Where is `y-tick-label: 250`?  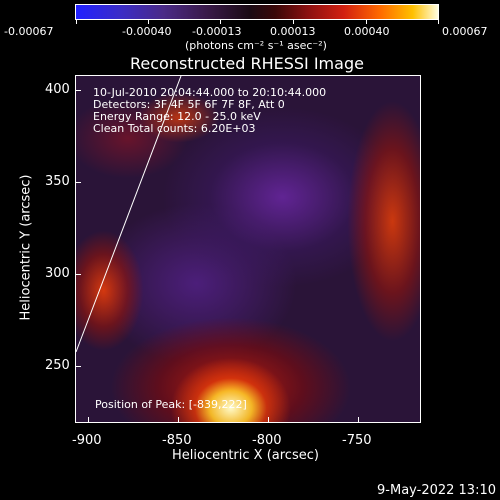
y-tick-label: 250 is located at coordinates (57, 365).